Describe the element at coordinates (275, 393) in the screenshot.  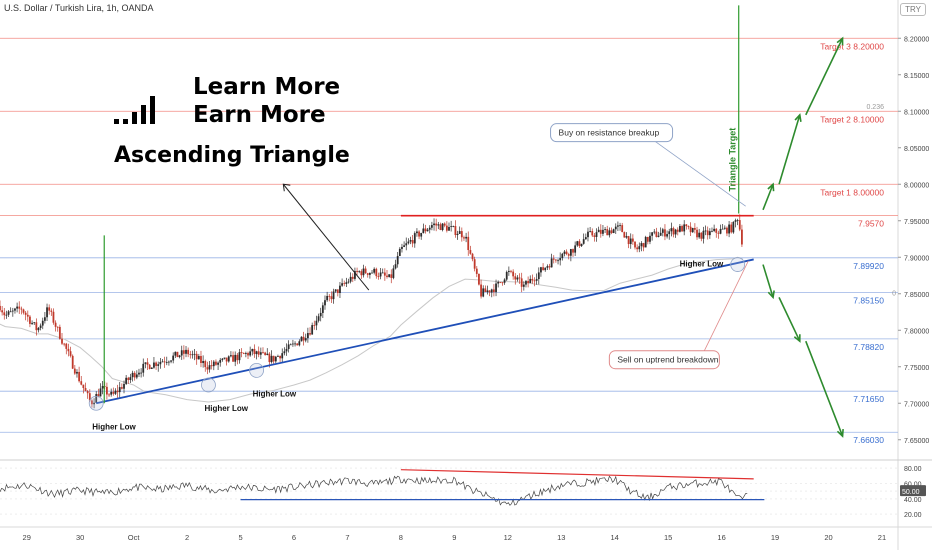
I see `higher-low-label-2: Higher Low` at that location.